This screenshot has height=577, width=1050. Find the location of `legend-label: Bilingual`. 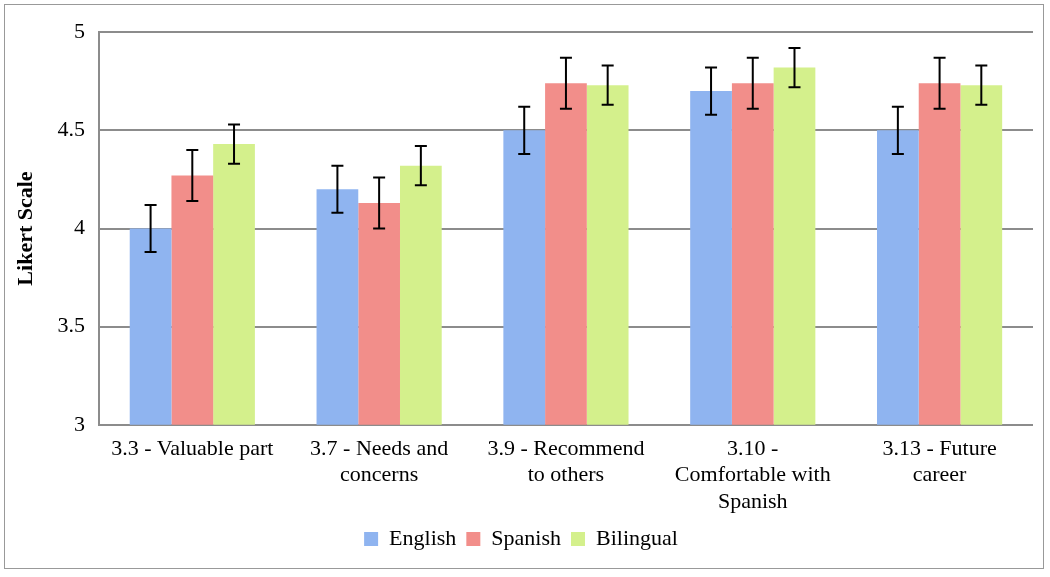

legend-label: Bilingual is located at coordinates (637, 537).